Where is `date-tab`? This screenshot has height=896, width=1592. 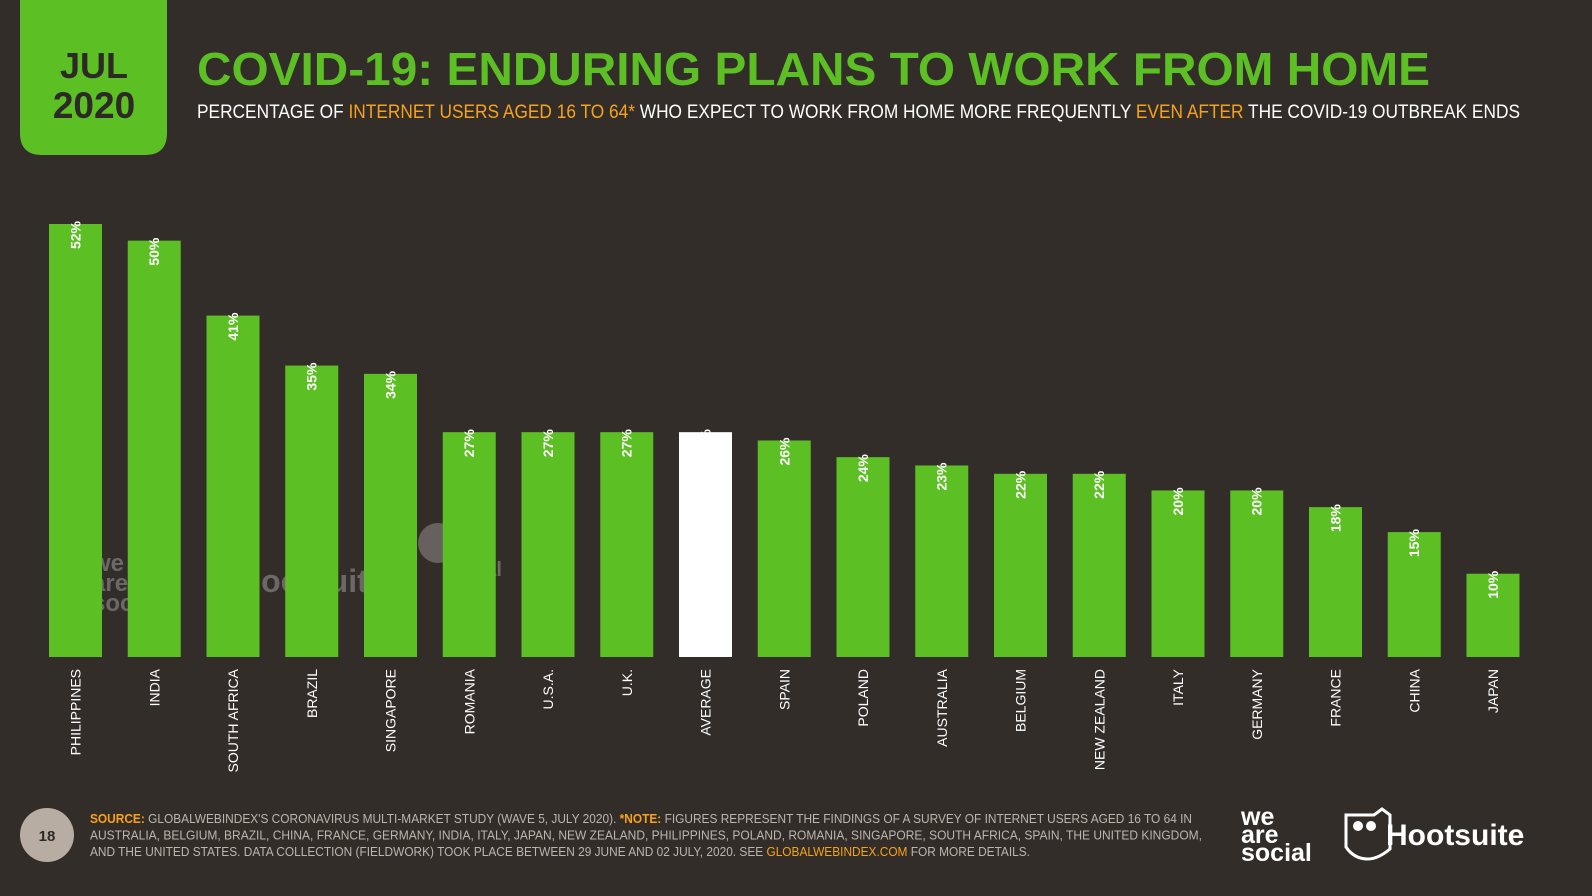
date-tab is located at coordinates (93, 77).